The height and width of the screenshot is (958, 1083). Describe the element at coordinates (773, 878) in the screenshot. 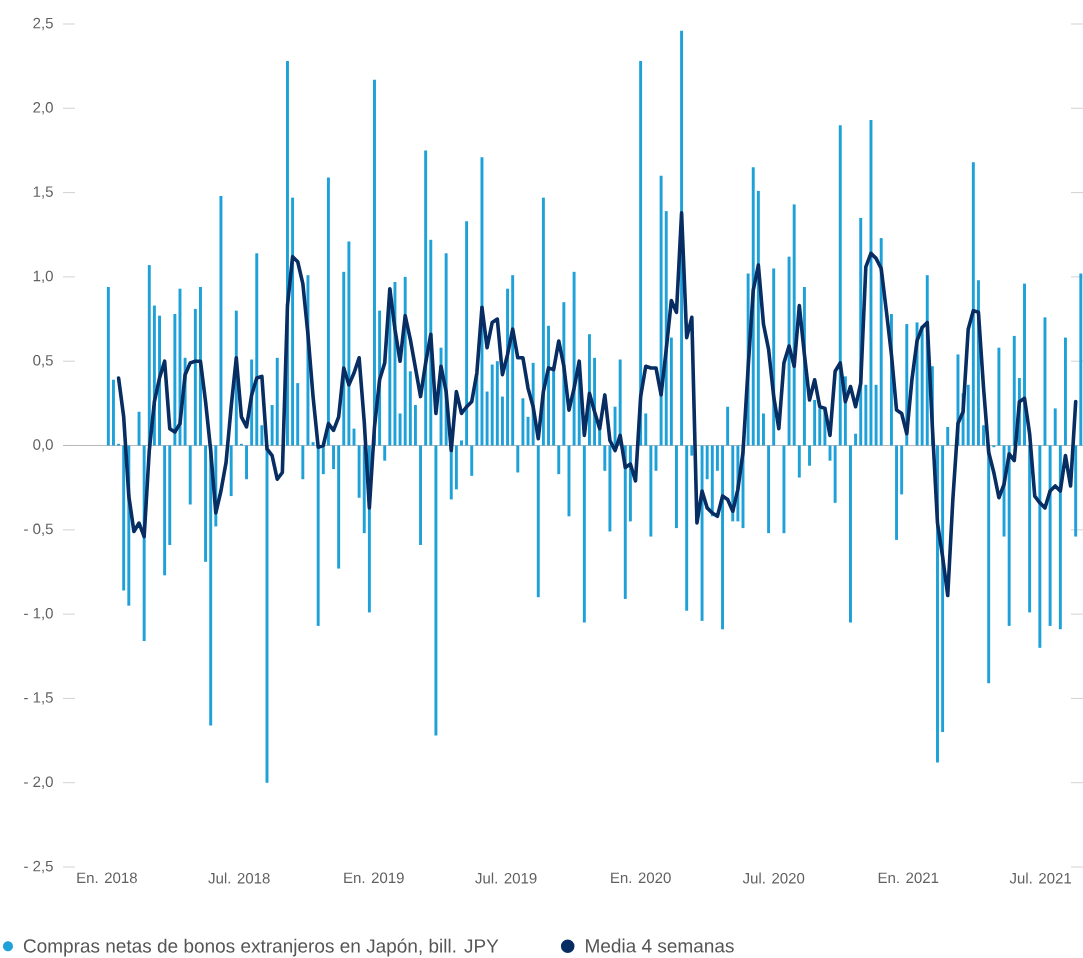

I see `x-tick-label: Jul. 2020` at that location.